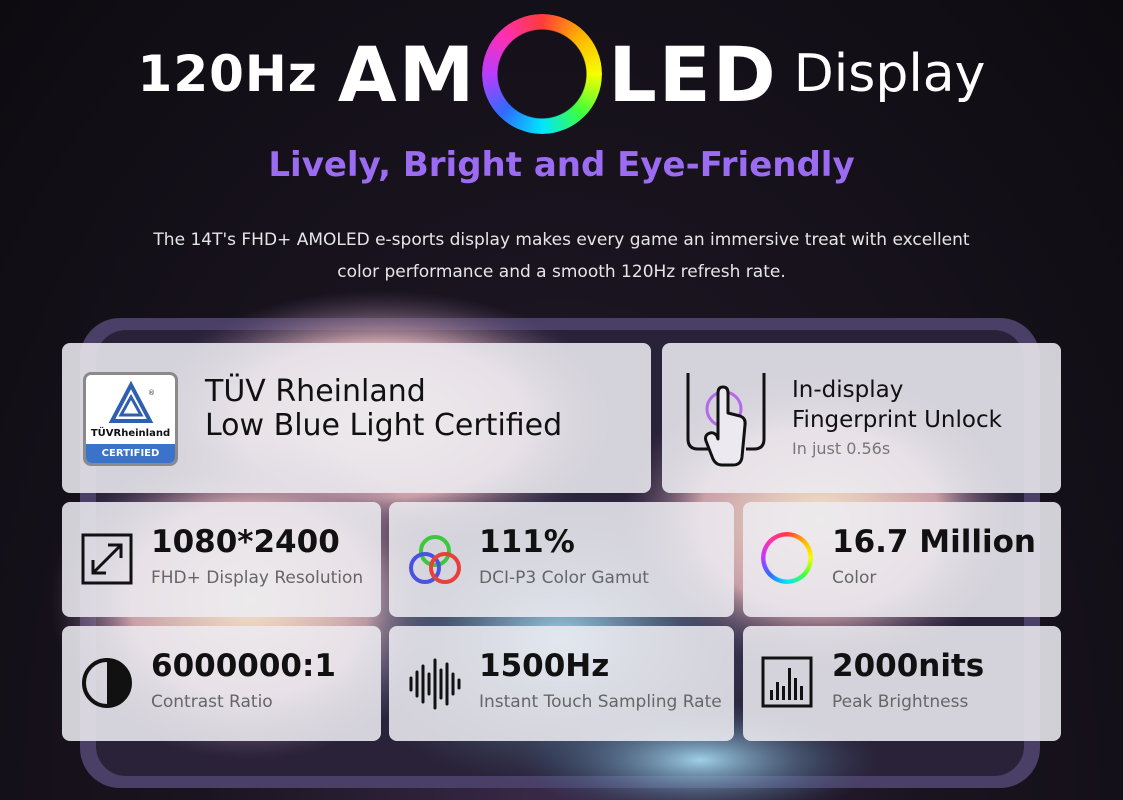  Describe the element at coordinates (600, 702) in the screenshot. I see `spec-label: Instant Touch Sampling Rate` at that location.